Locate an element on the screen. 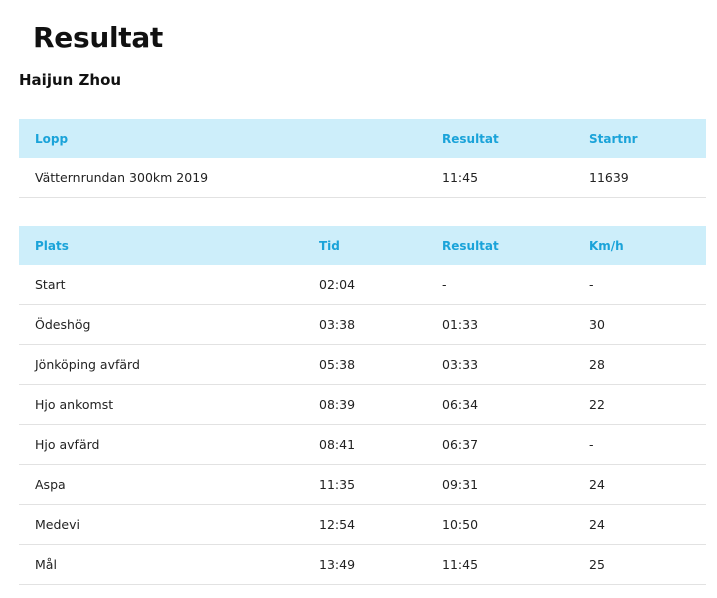 The width and height of the screenshot is (717, 598). place-cell: Aspa is located at coordinates (161, 484).